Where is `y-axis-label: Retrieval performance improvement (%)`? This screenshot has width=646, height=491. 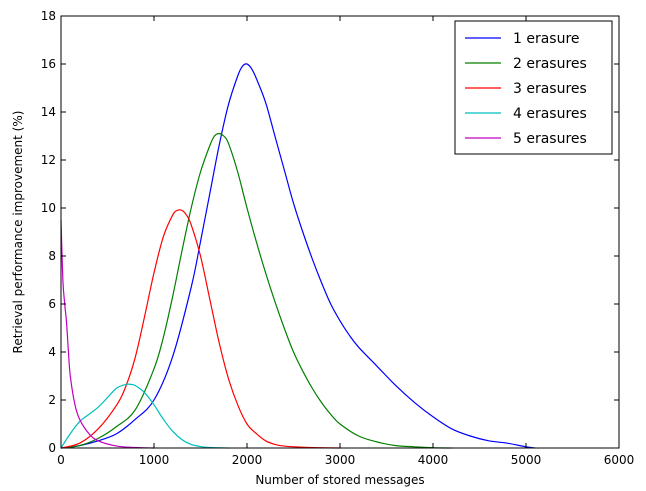
y-axis-label: Retrieval performance improvement (%) is located at coordinates (18, 232).